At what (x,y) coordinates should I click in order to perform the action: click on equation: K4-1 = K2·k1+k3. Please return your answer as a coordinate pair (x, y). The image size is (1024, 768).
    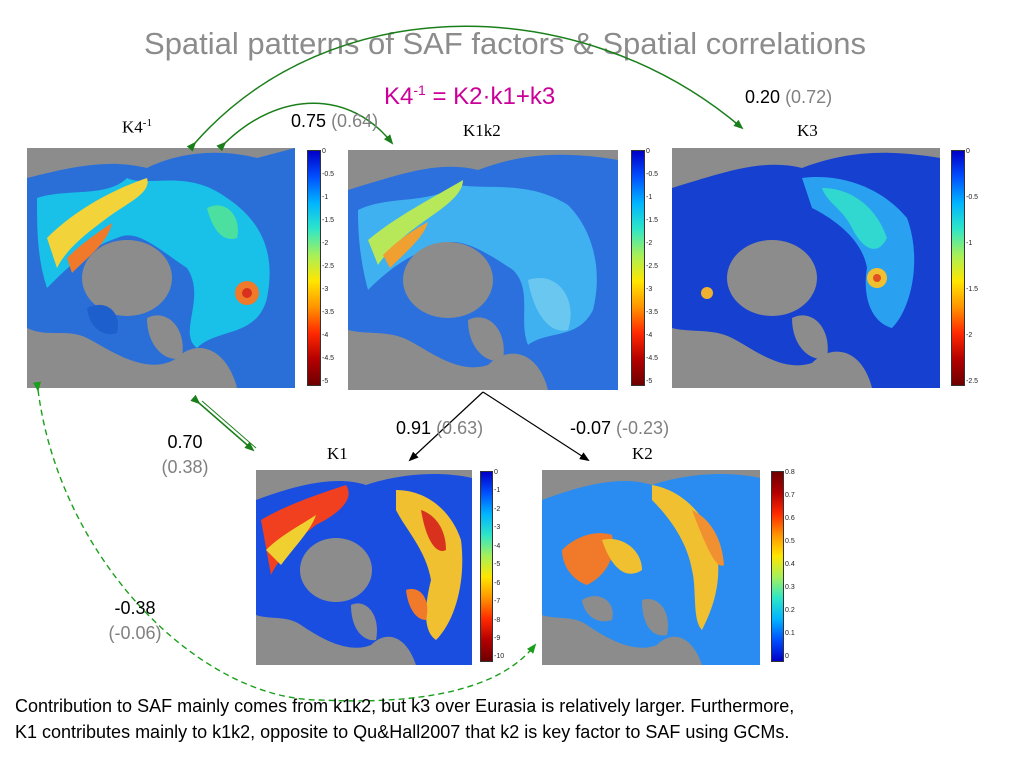
    Looking at the image, I should click on (469, 96).